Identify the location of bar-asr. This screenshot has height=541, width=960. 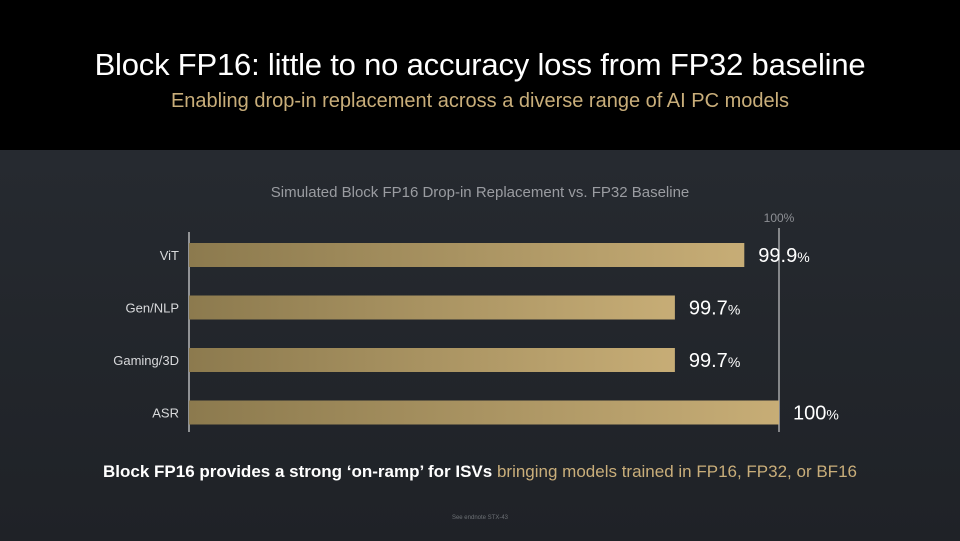
(484, 412).